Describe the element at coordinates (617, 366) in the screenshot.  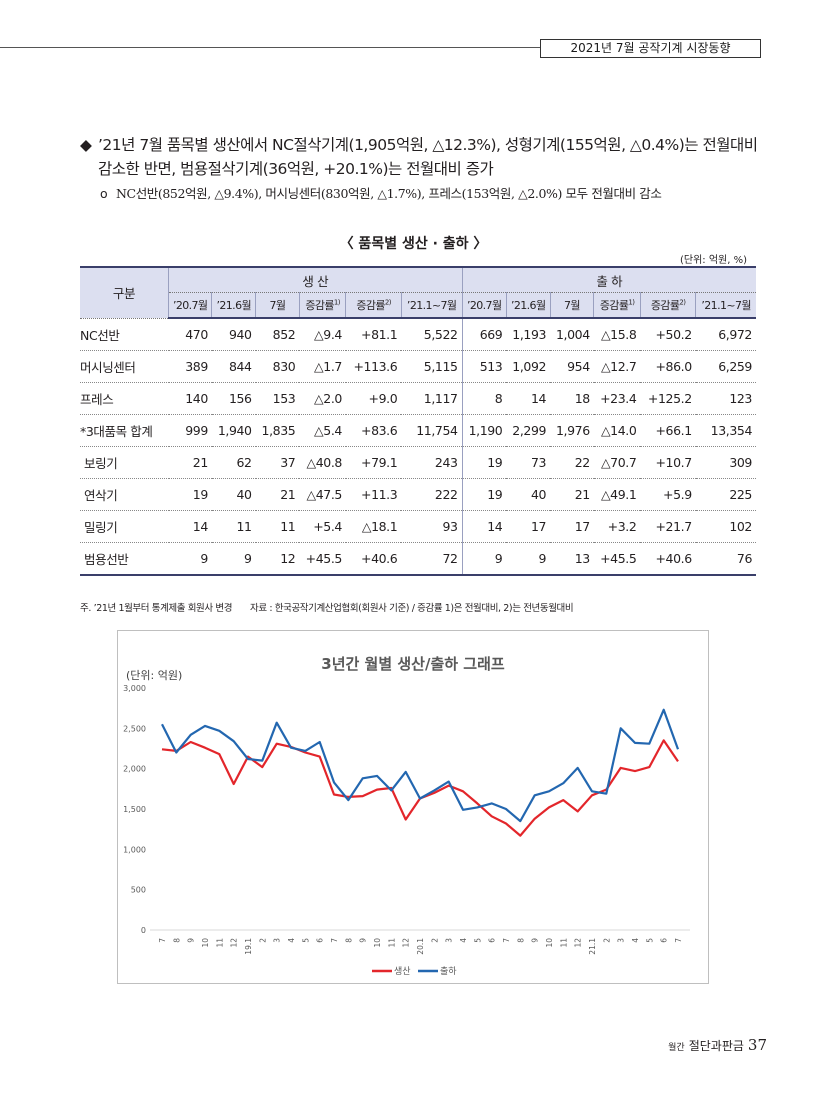
I see `table-cell: △12.7` at that location.